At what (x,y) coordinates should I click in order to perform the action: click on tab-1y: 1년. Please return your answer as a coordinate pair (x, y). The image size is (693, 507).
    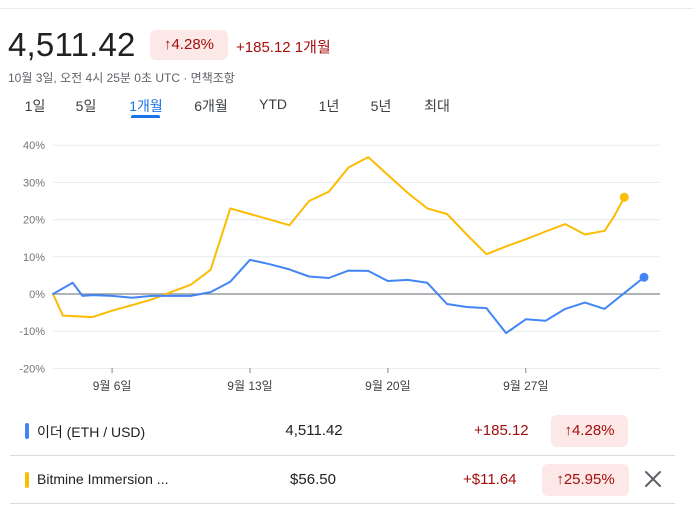
    Looking at the image, I should click on (329, 106).